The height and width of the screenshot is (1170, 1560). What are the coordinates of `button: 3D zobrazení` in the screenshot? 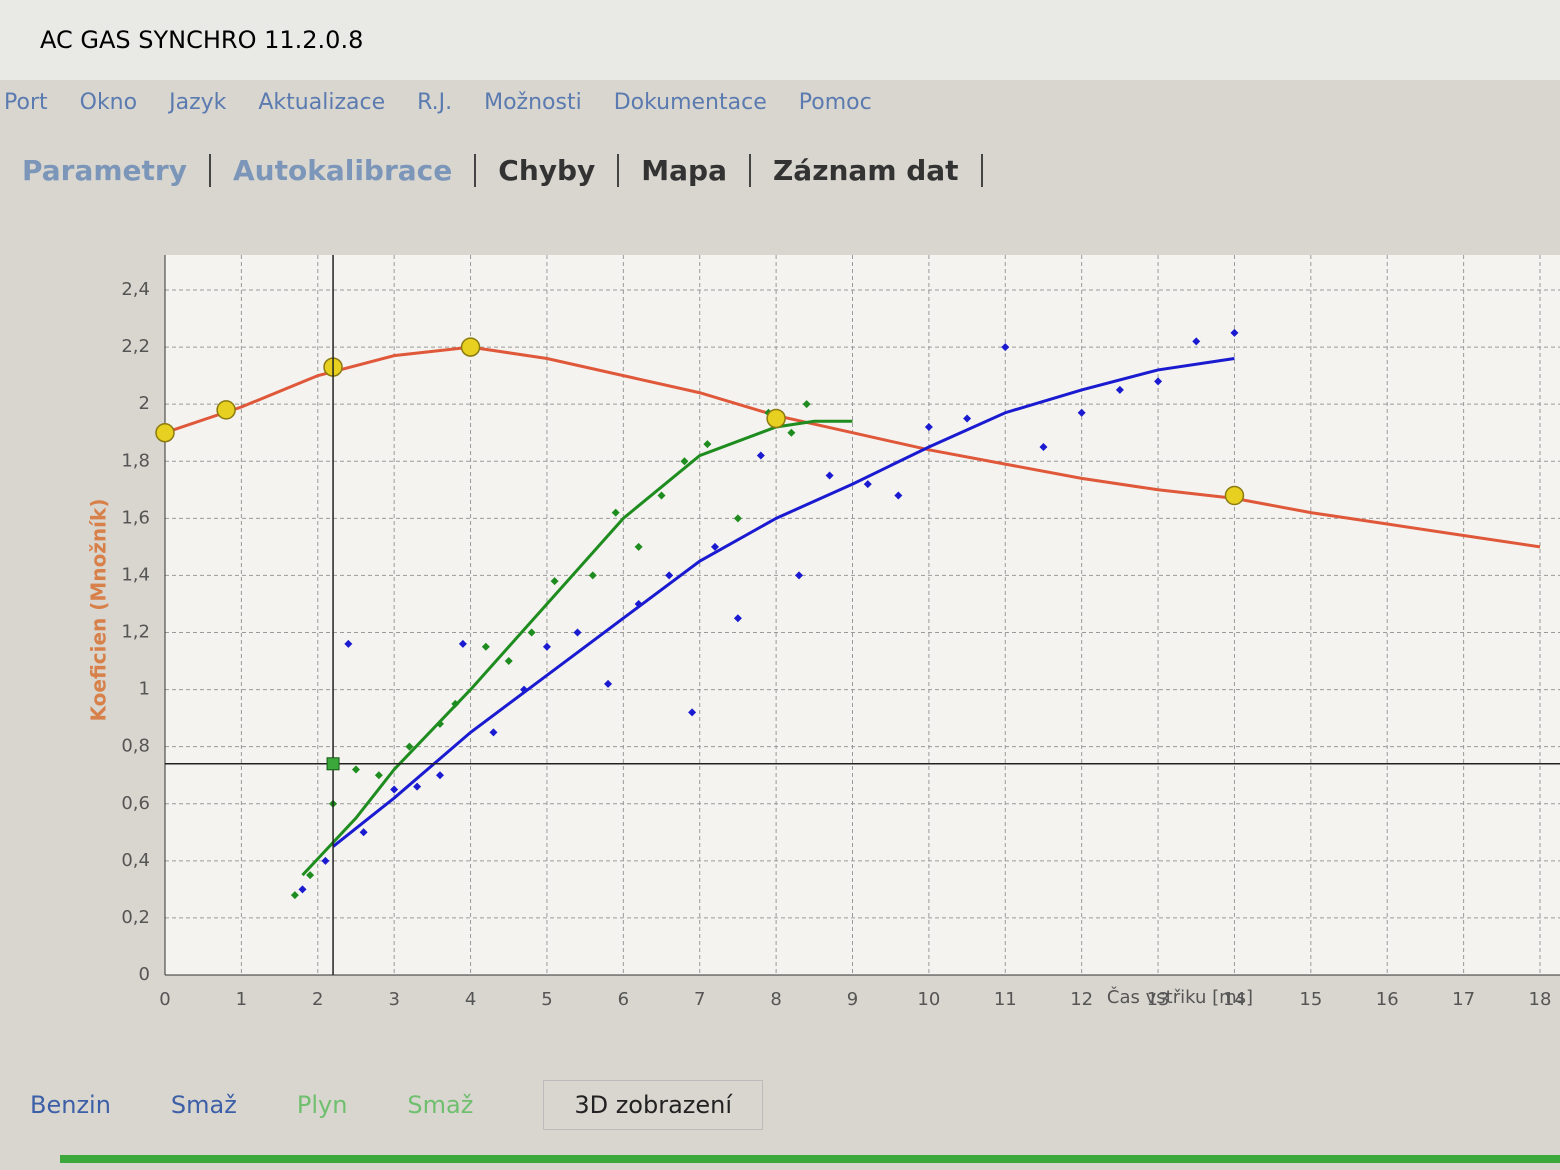 It's located at (653, 1105).